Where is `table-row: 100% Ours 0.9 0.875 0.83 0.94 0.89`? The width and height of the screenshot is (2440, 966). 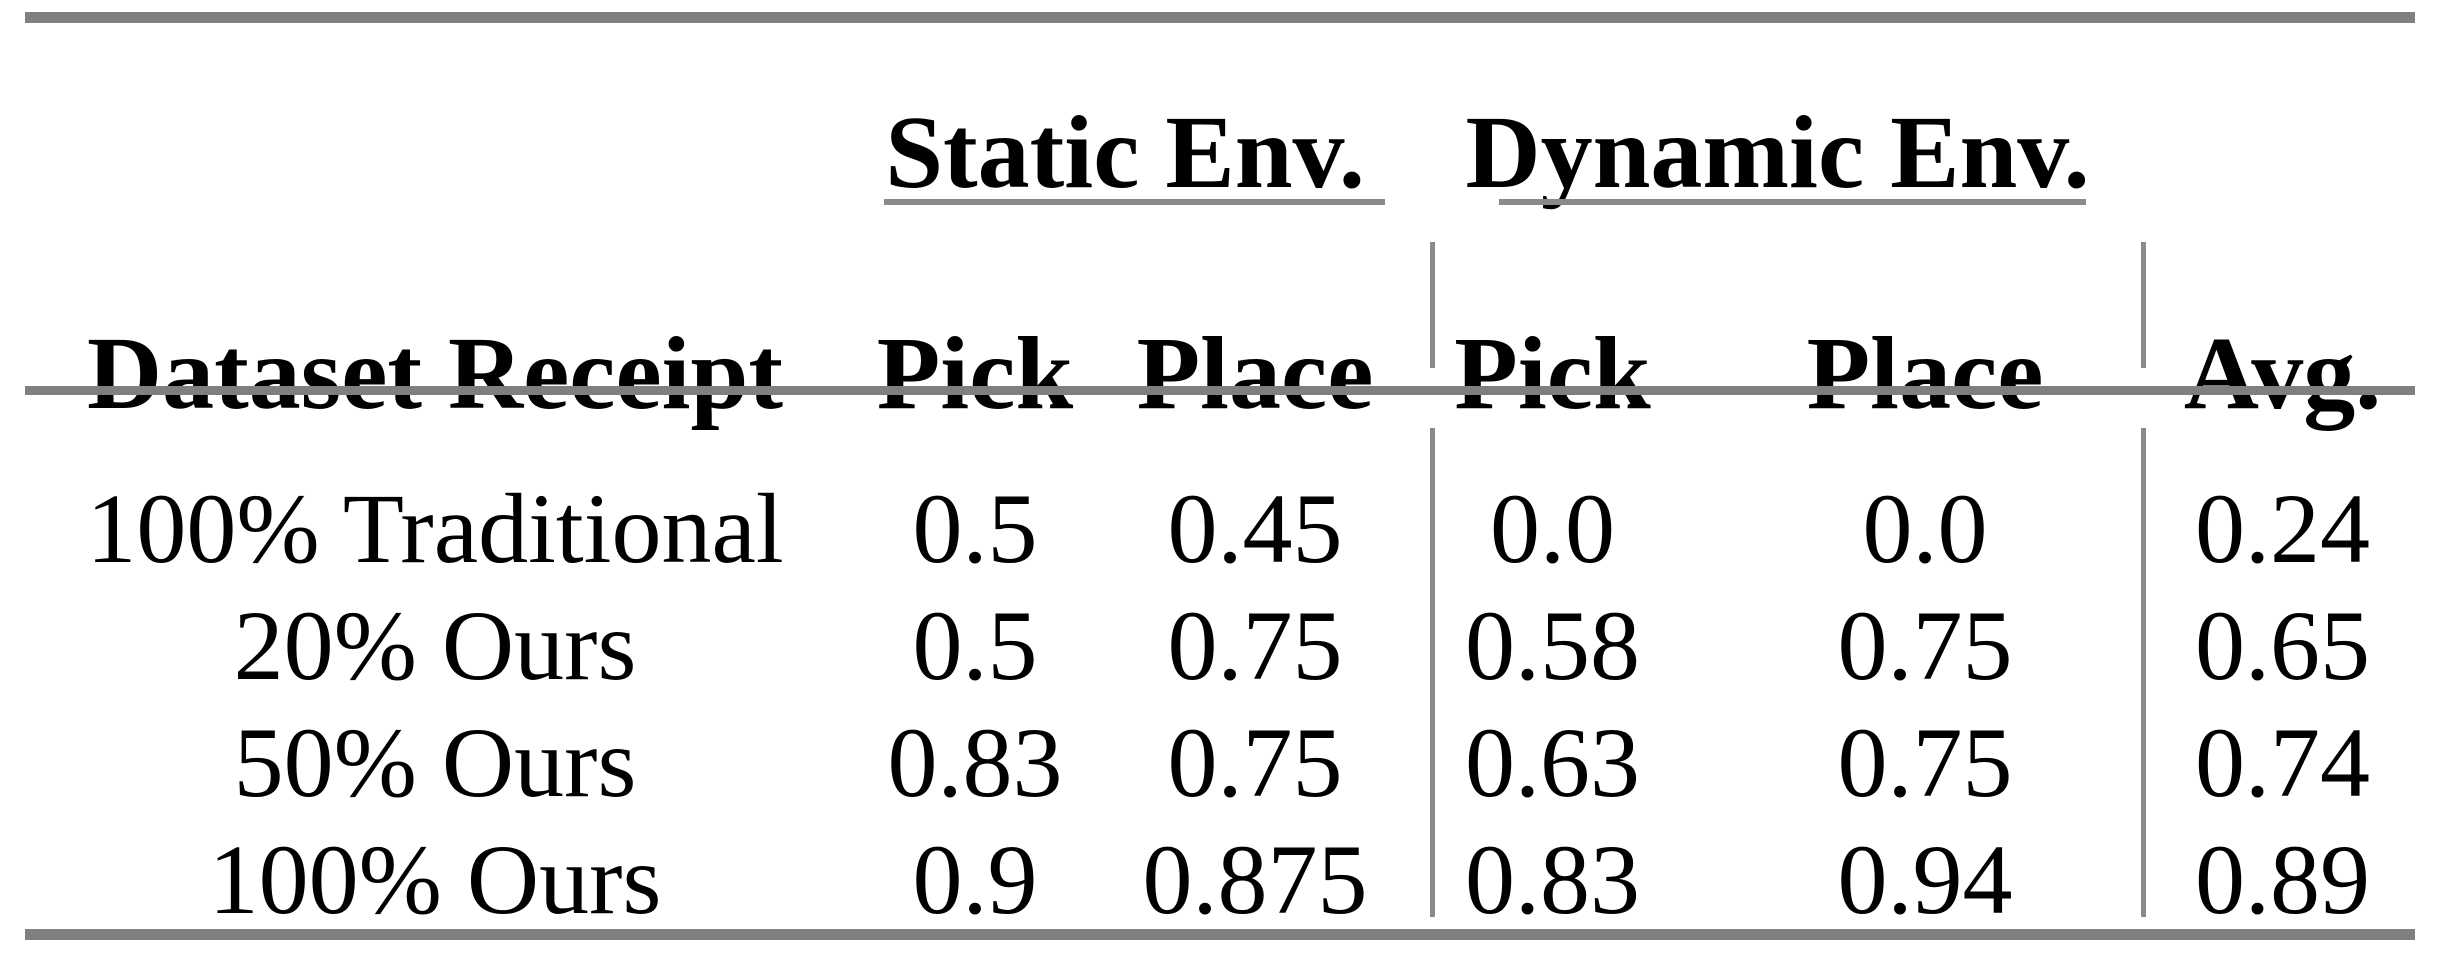 table-row: 100% Ours 0.9 0.875 0.83 0.94 0.89 is located at coordinates (1220, 871).